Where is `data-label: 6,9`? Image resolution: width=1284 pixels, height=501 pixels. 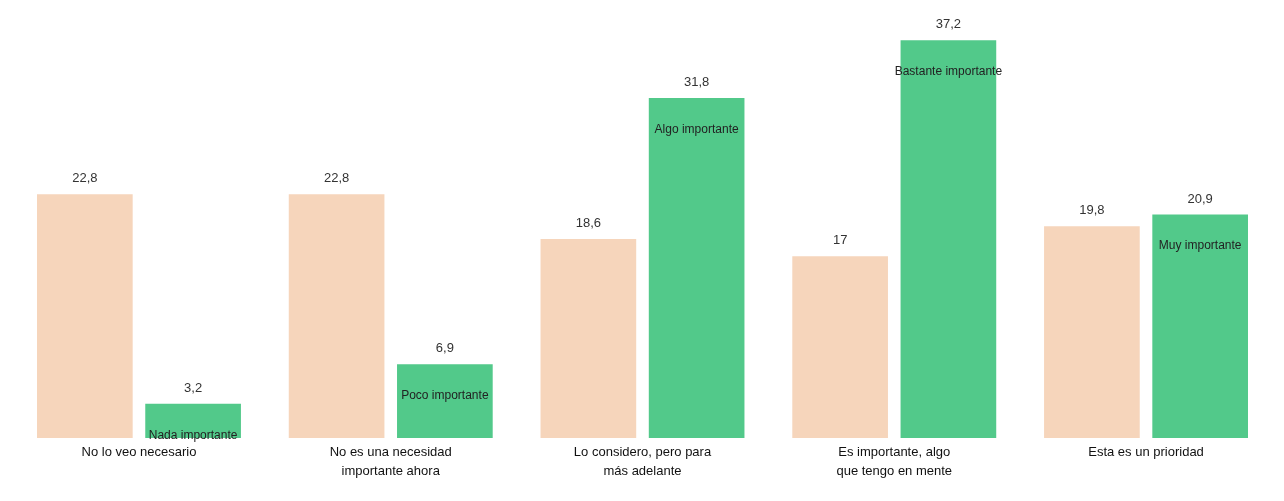 data-label: 6,9 is located at coordinates (444, 348).